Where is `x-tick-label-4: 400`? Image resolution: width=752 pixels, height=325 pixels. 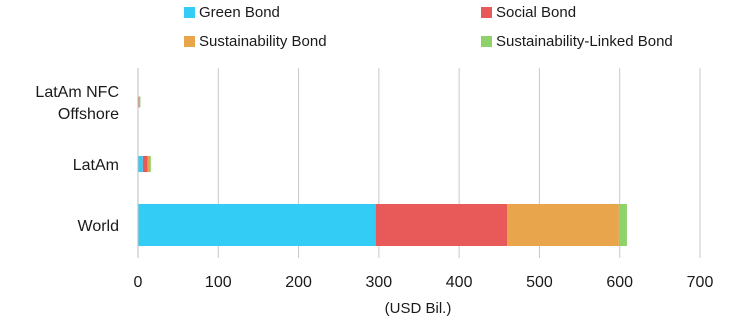
x-tick-label-4: 400 is located at coordinates (459, 282).